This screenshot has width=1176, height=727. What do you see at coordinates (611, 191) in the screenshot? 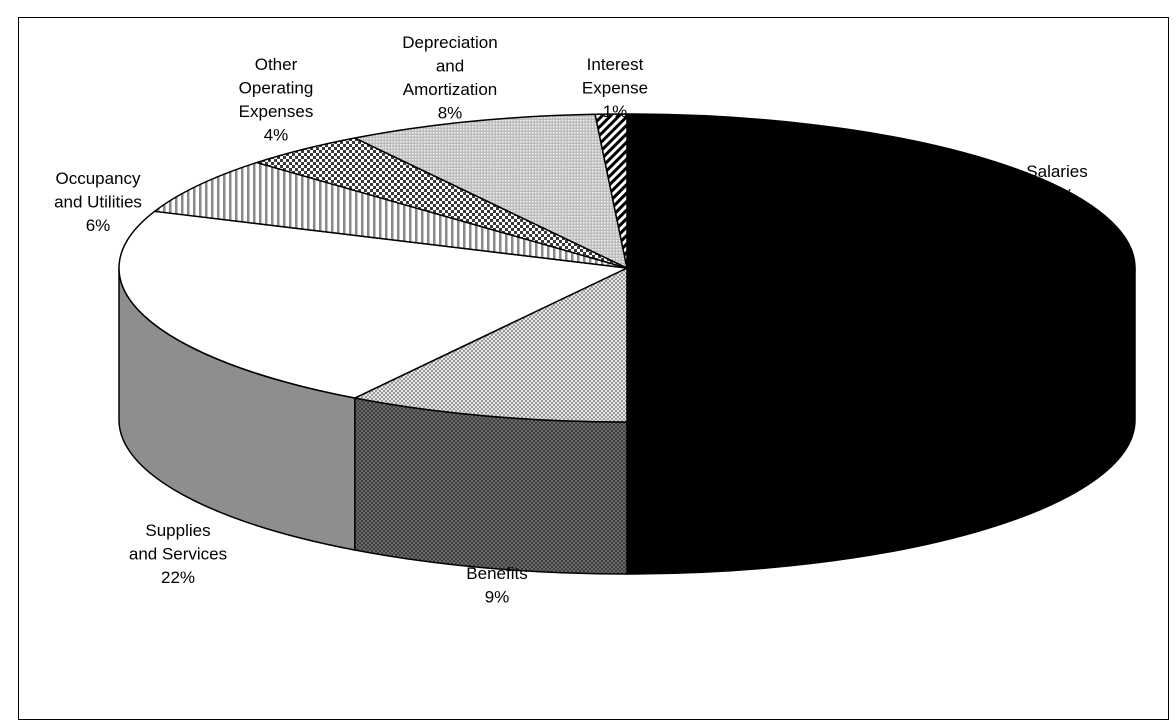
I see `slice-interest-expense` at bounding box center [611, 191].